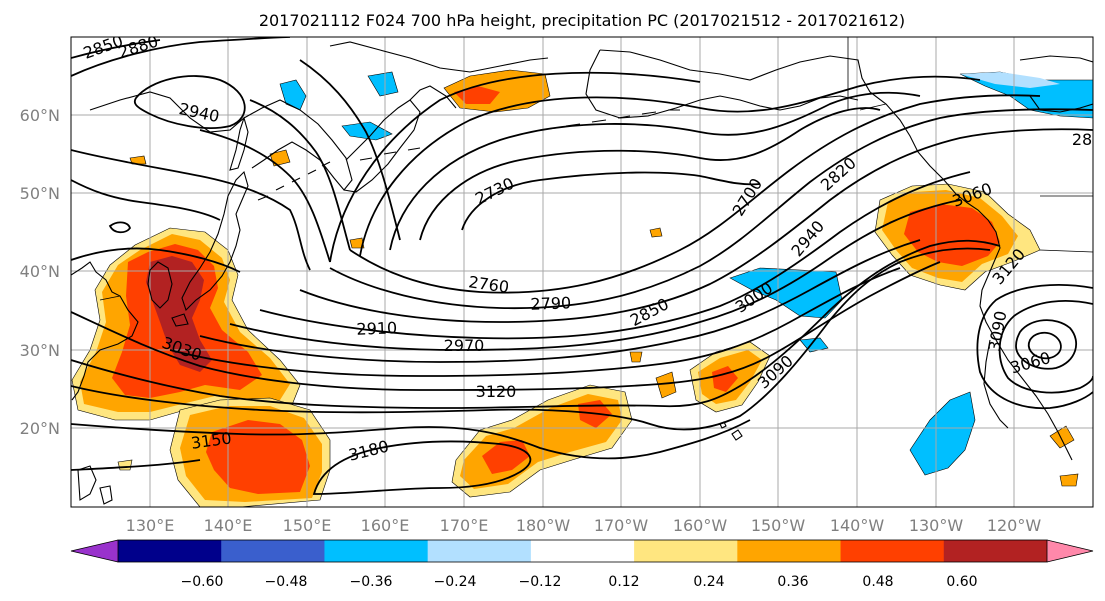 This screenshot has width=1105, height=601. I want to click on contour-asia-a, so click(146, 200).